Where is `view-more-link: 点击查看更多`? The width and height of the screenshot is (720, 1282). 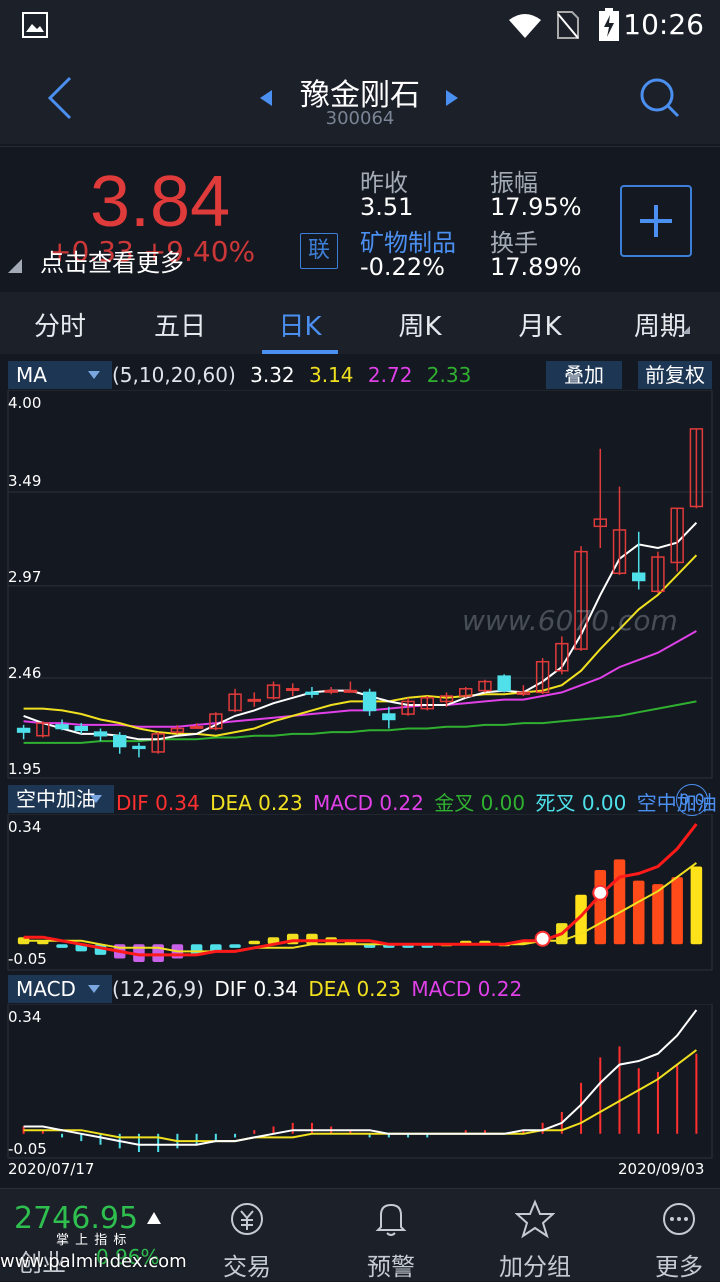
view-more-link: 点击查看更多 is located at coordinates (112, 263).